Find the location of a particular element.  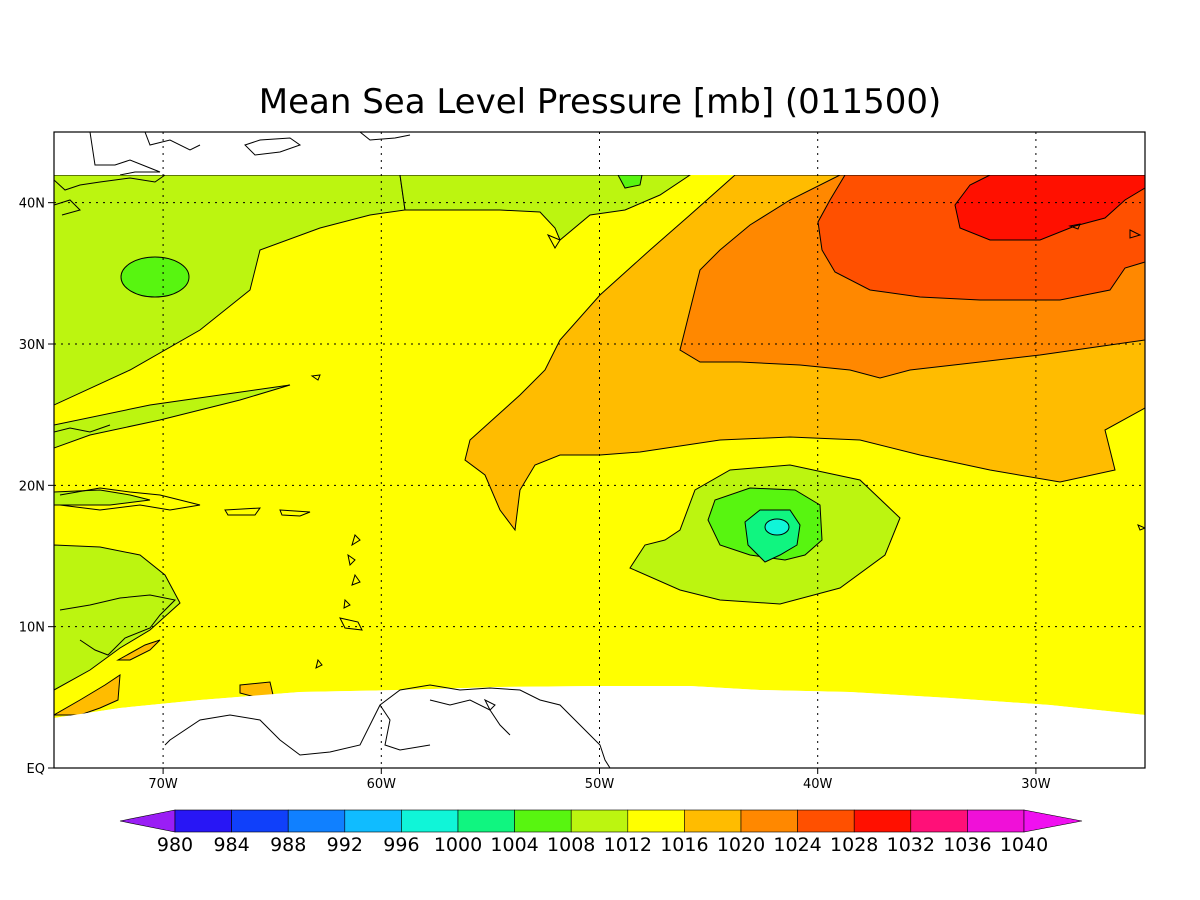

band-1008-1012-west-upper is located at coordinates (102, 497).